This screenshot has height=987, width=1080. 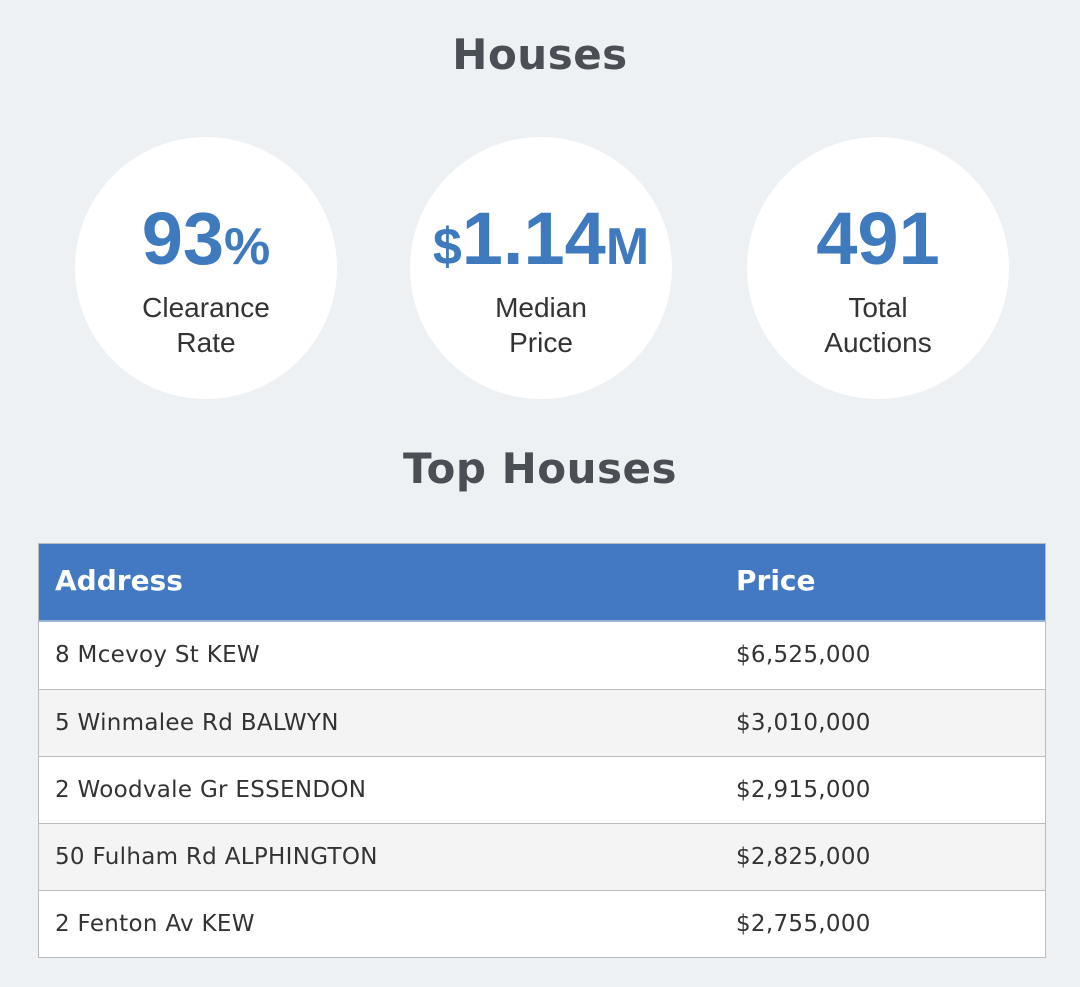 What do you see at coordinates (541, 325) in the screenshot?
I see `stat-label: Median Price` at bounding box center [541, 325].